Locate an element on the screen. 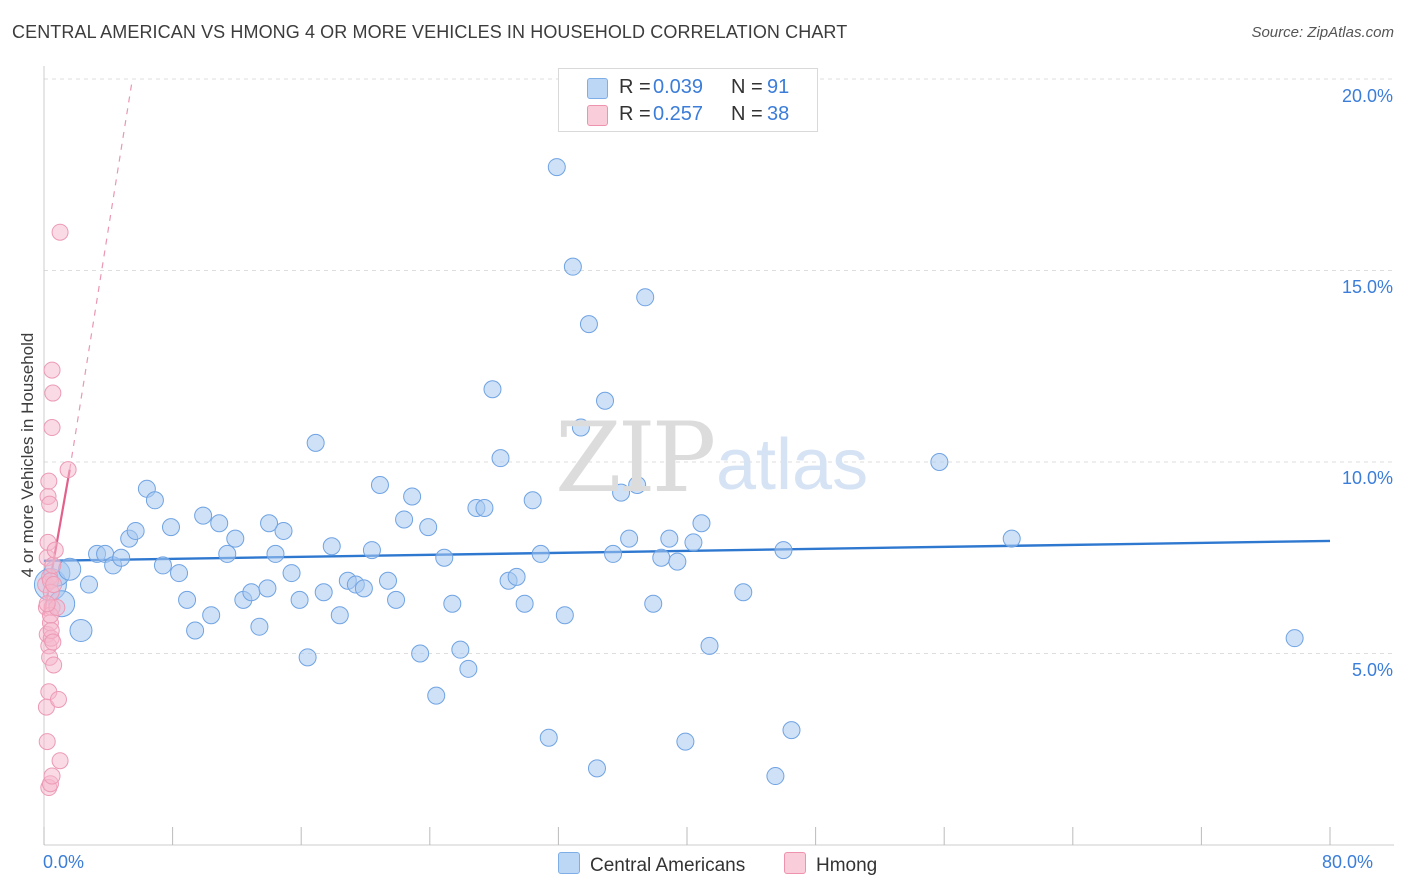  y-tick-label-10: 10.0% is located at coordinates (1367, 478).